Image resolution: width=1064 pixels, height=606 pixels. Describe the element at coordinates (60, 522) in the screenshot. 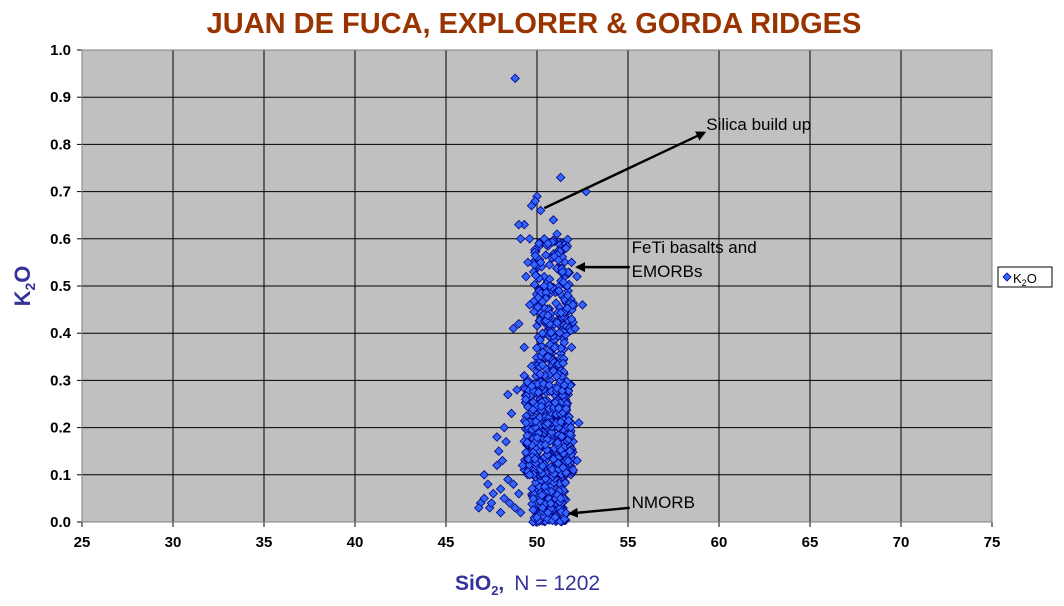

I see `y-tick-label: 0.0` at that location.